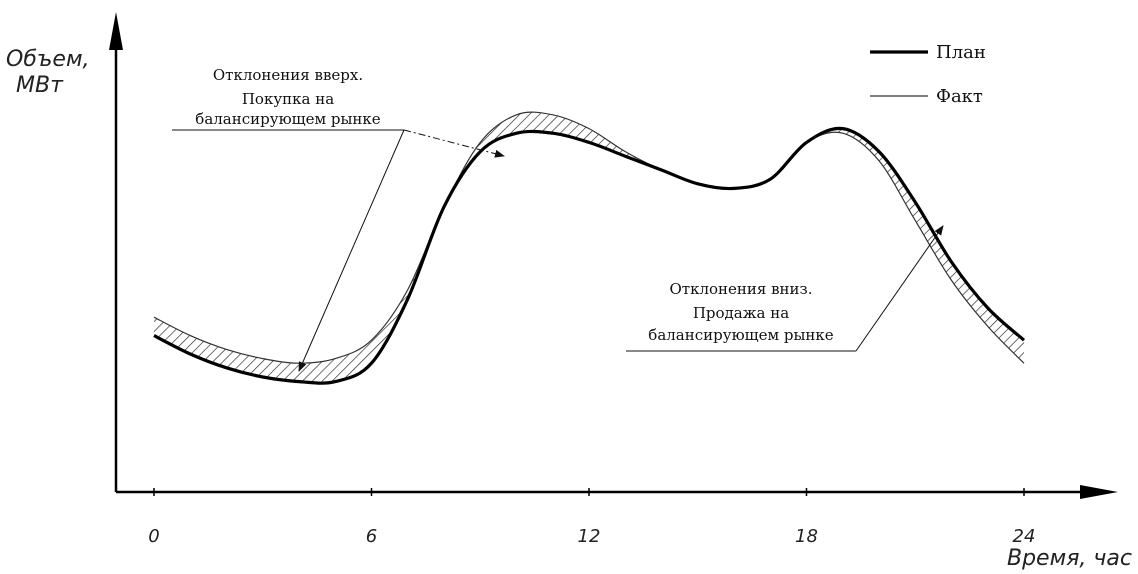  I want to click on annotation-up-line1: Отклонения вверх., so click(288, 75).